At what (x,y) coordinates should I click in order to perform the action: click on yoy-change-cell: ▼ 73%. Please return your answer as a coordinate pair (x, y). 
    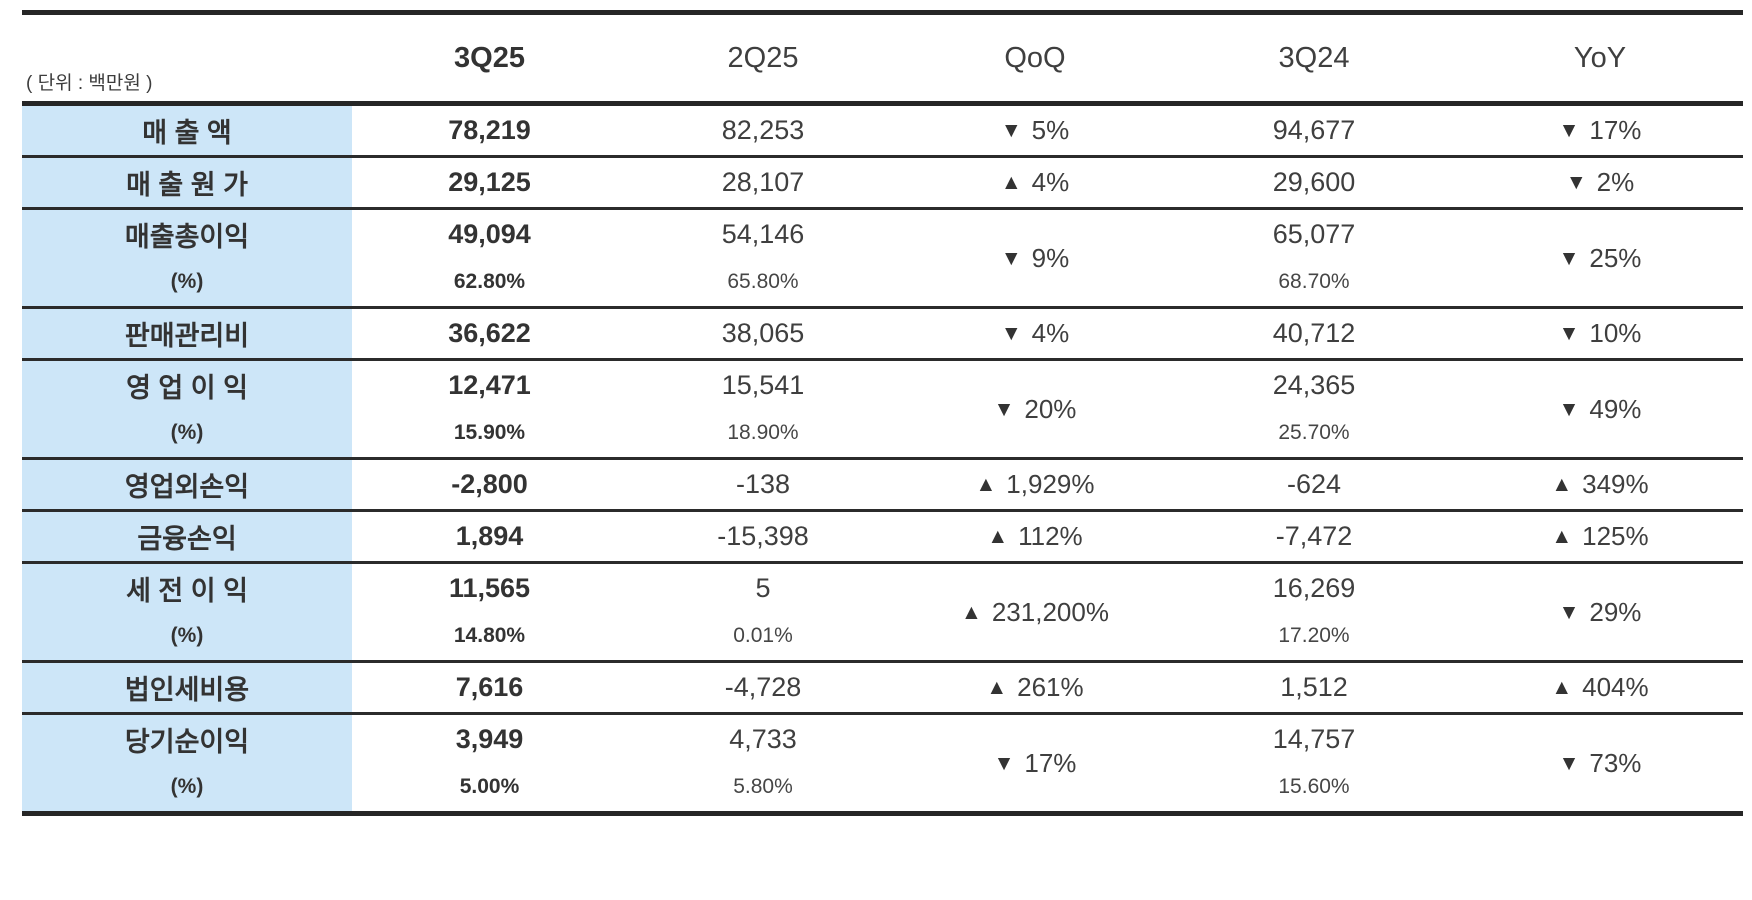
    Looking at the image, I should click on (1600, 764).